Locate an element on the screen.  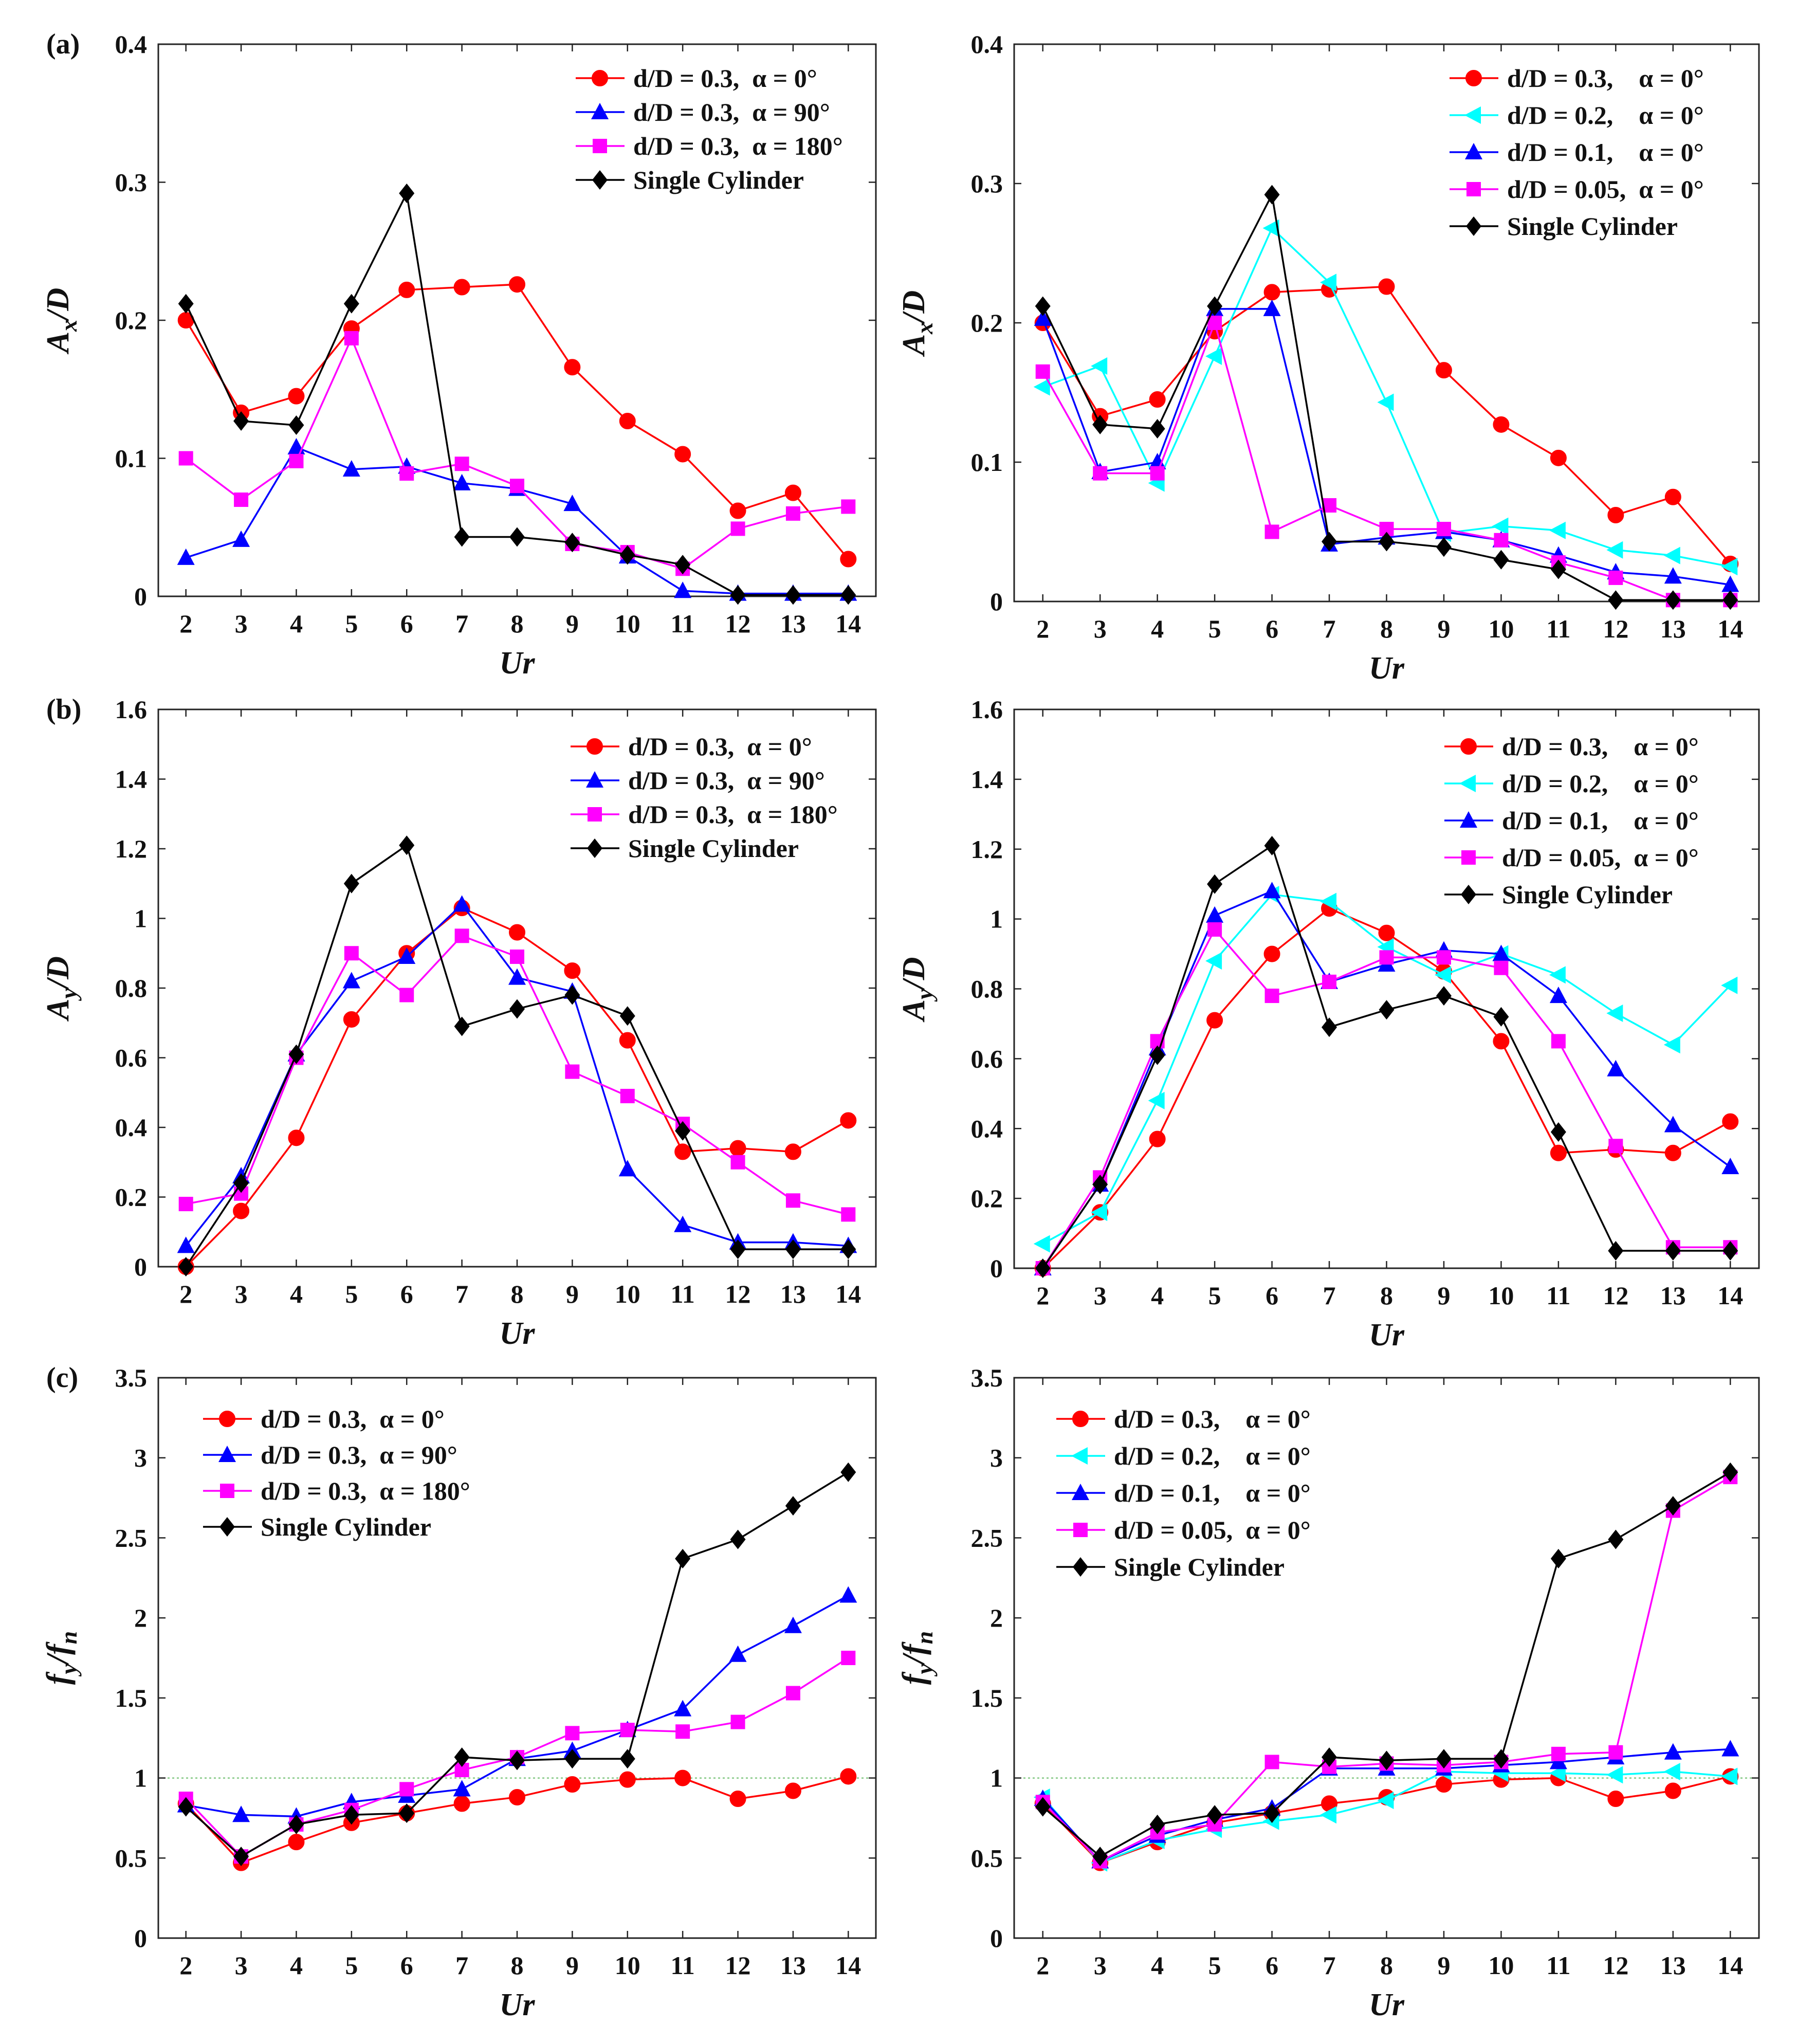
panel-label: (a) is located at coordinates (63, 44).